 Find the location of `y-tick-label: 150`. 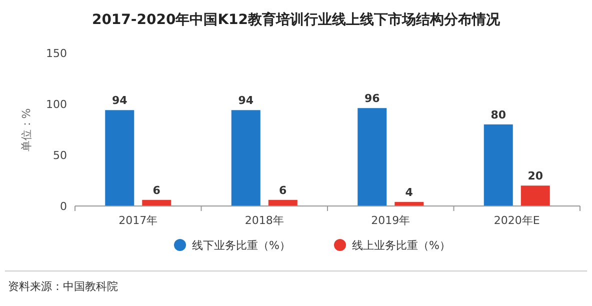

y-tick-label: 150 is located at coordinates (56, 53).